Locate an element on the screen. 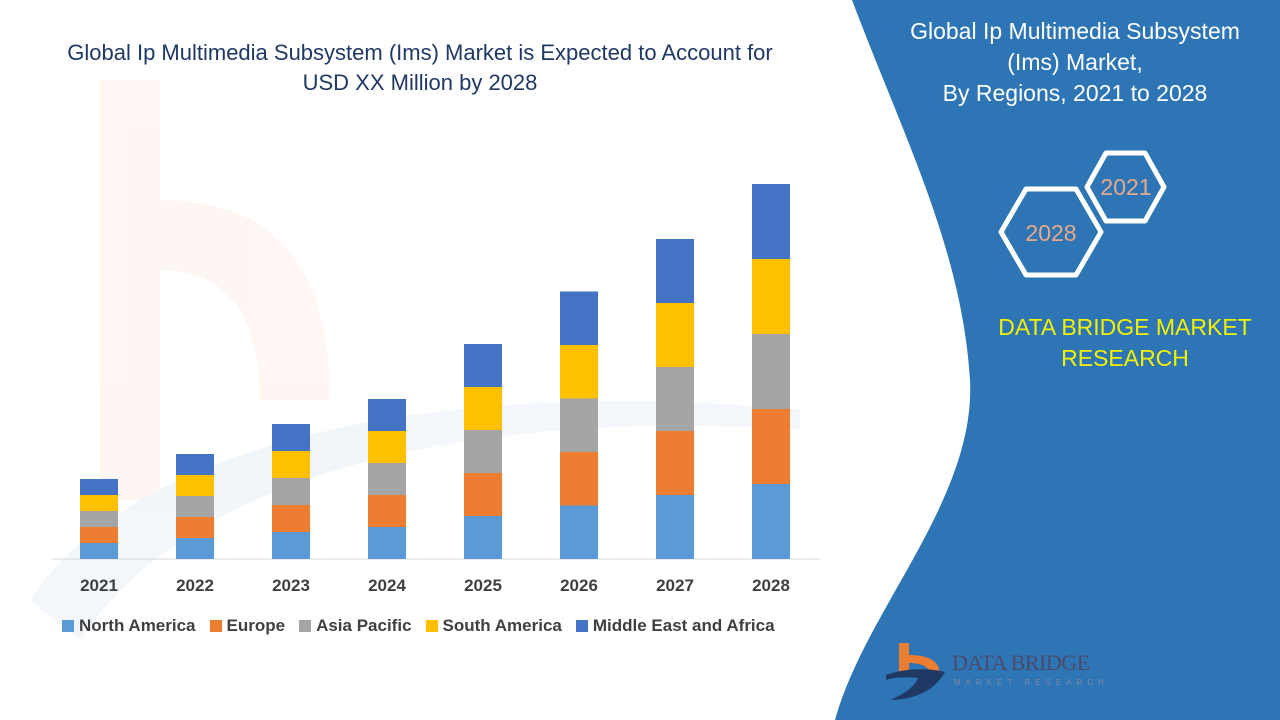 The width and height of the screenshot is (1280, 720). bar-segment-2027-asia-pacific is located at coordinates (675, 399).